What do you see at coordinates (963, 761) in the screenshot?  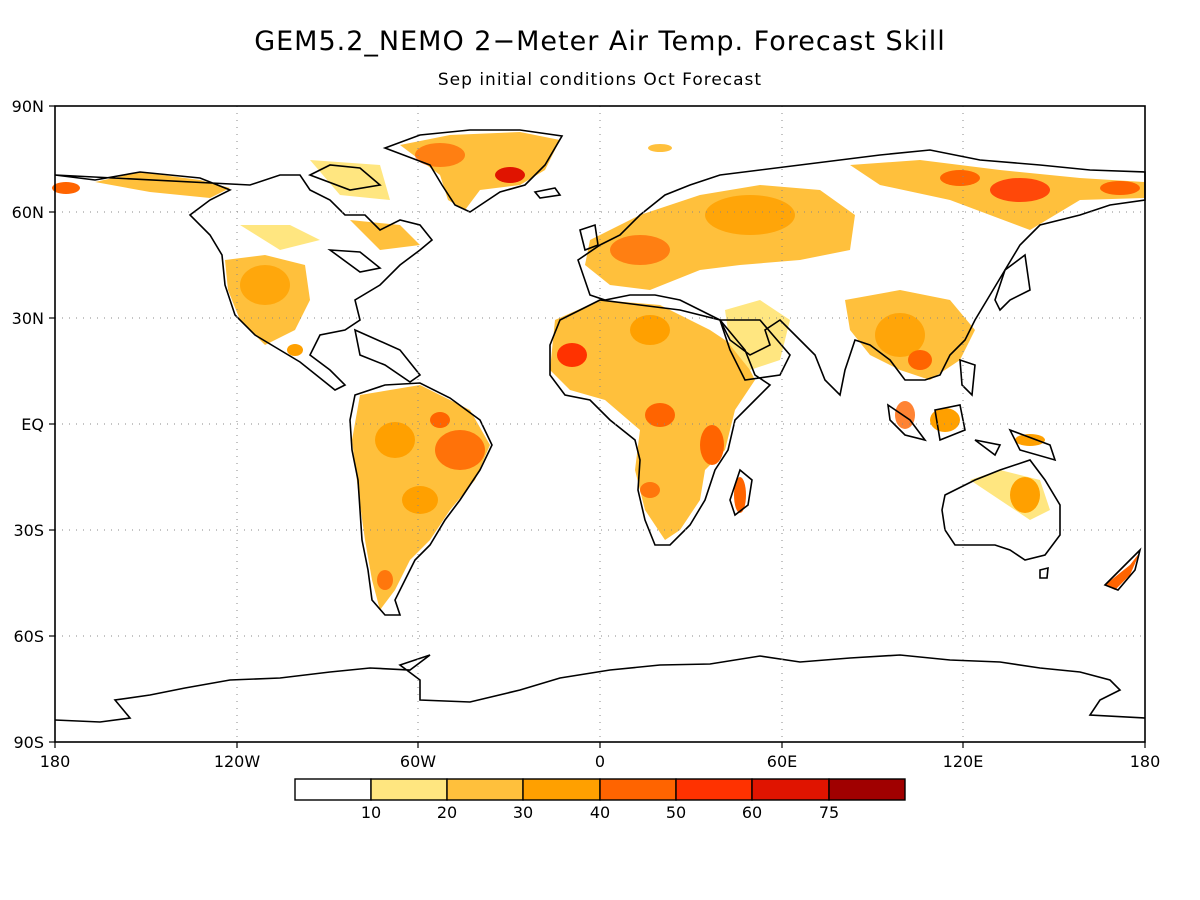 I see `lon-label: 120E` at bounding box center [963, 761].